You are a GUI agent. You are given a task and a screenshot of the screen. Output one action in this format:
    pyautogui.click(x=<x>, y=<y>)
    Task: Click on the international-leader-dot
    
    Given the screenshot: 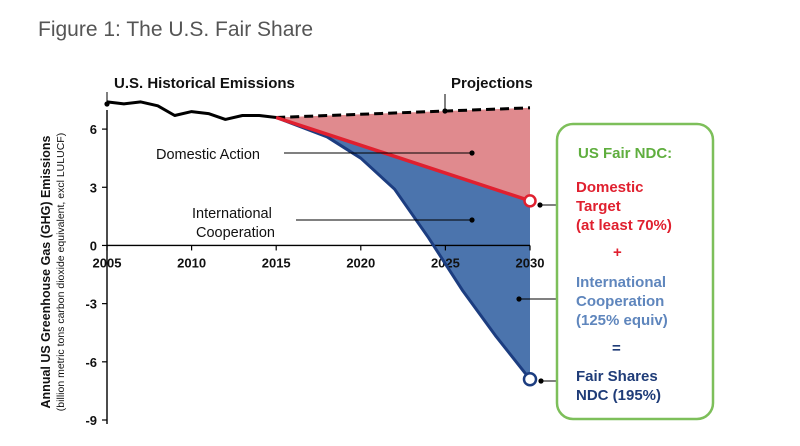 What is the action you would take?
    pyautogui.click(x=472, y=220)
    